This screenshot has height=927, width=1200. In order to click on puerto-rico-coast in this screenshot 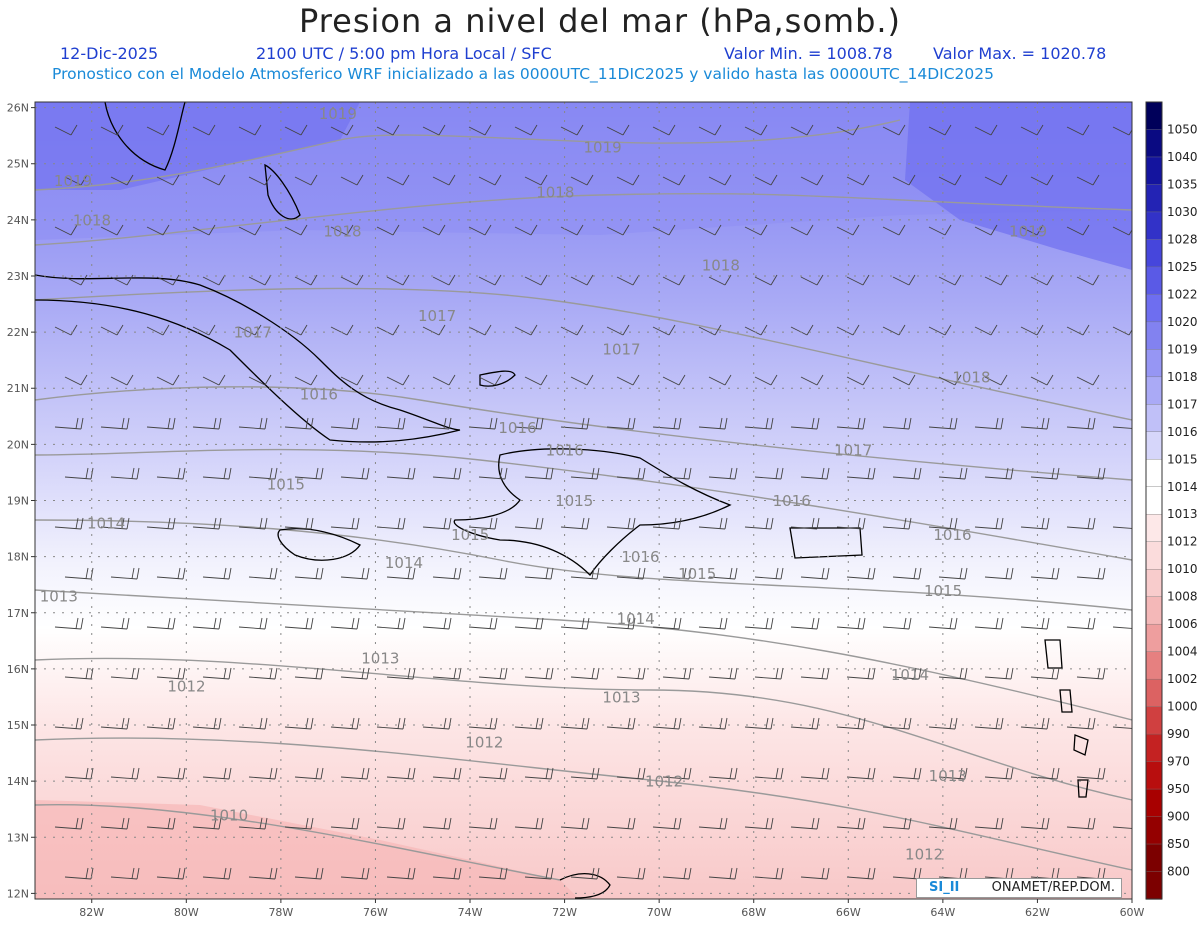, I will do `click(826, 543)`.